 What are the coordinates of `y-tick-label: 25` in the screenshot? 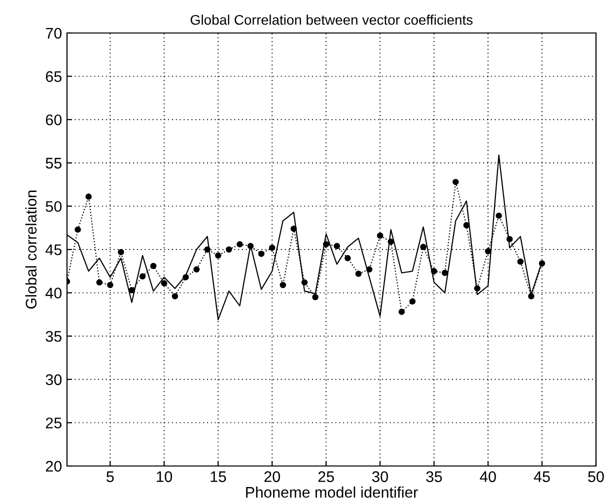 It's located at (54, 423).